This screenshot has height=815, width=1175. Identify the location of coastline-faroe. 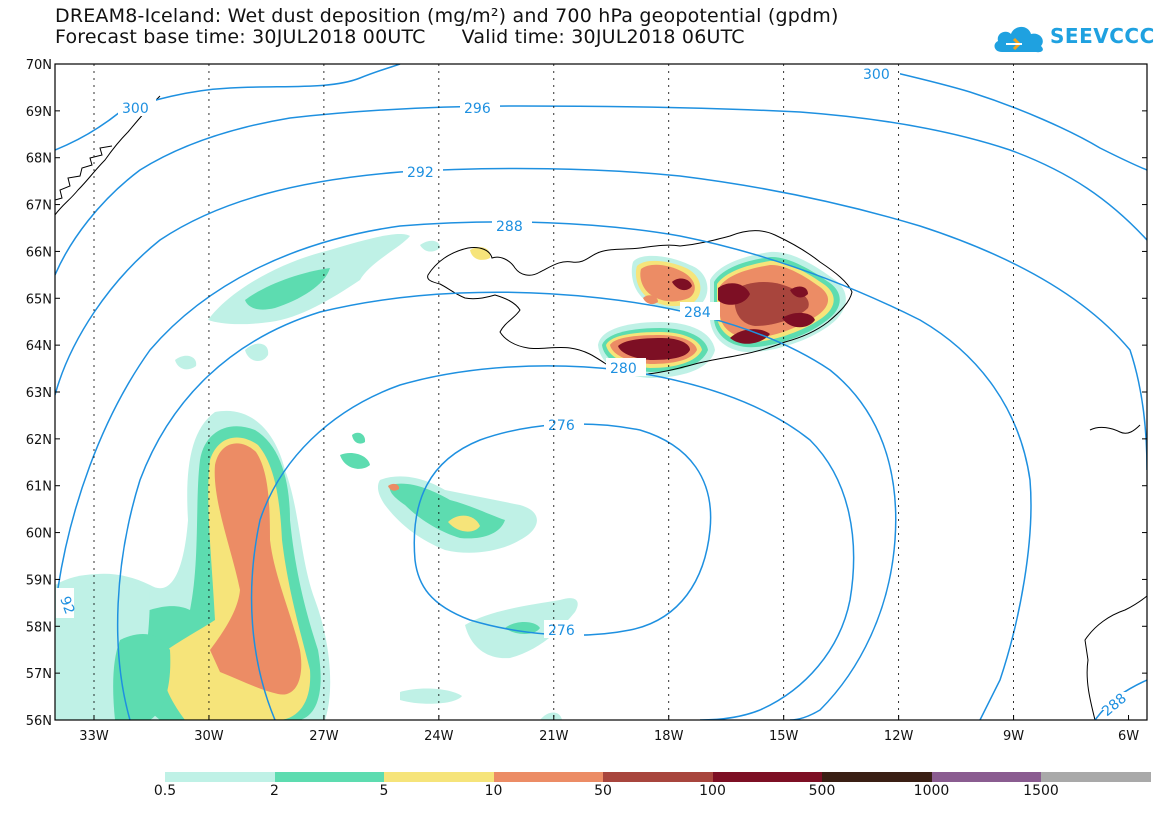
(1115, 429).